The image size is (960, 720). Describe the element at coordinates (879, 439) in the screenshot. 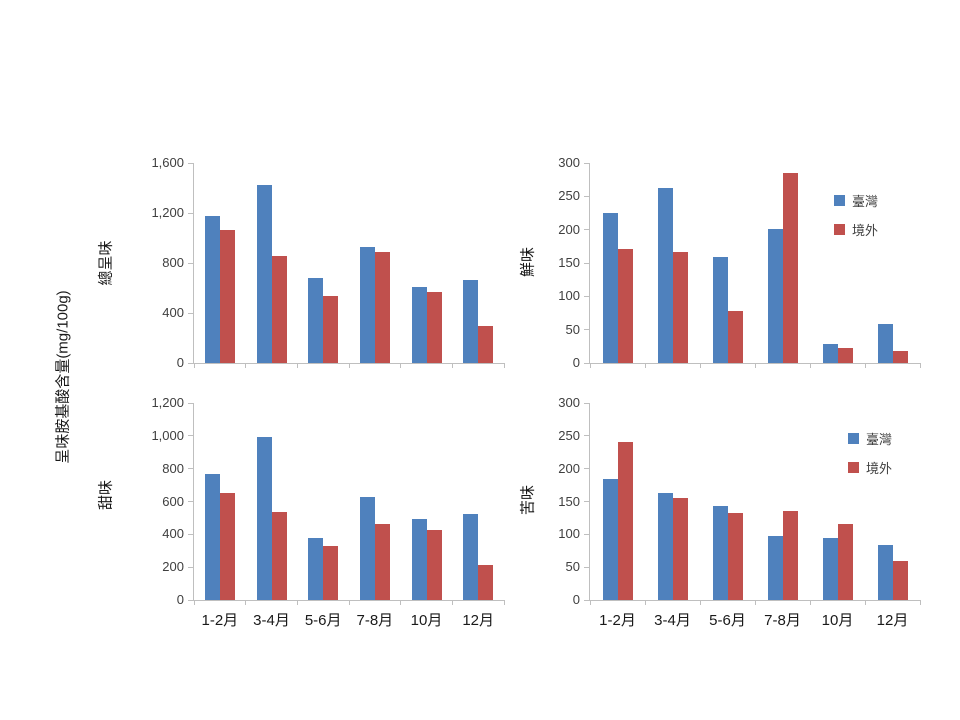

I see `legend-label-taiwan: 臺灣` at that location.